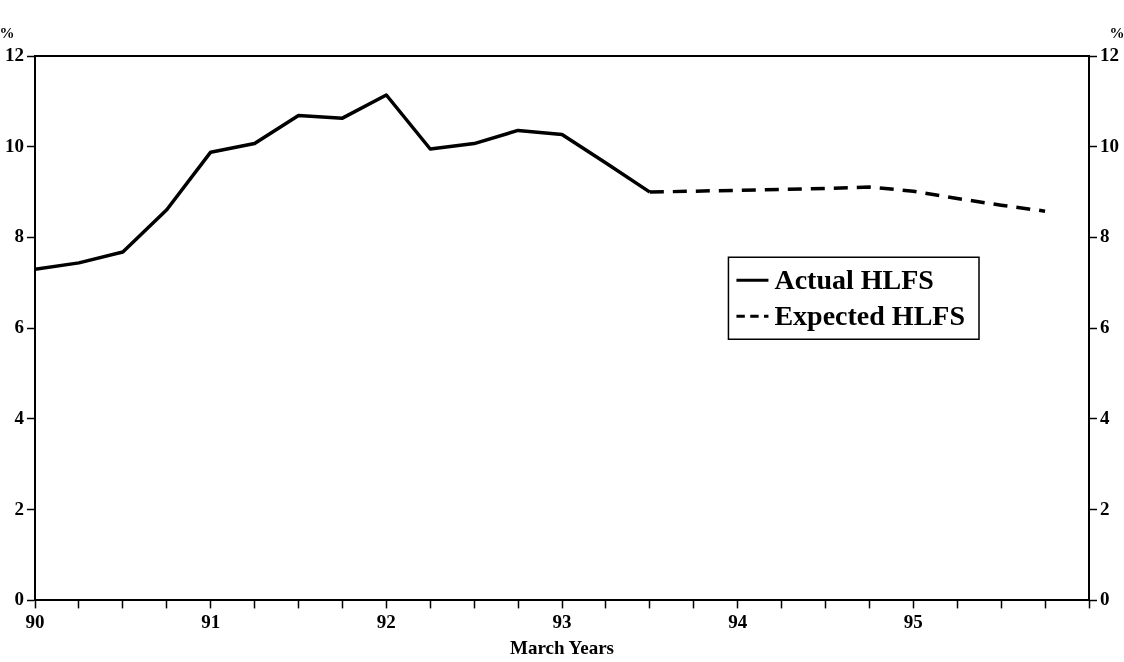 This screenshot has height=662, width=1124. I want to click on y2-tick-label: 12, so click(1109, 54).